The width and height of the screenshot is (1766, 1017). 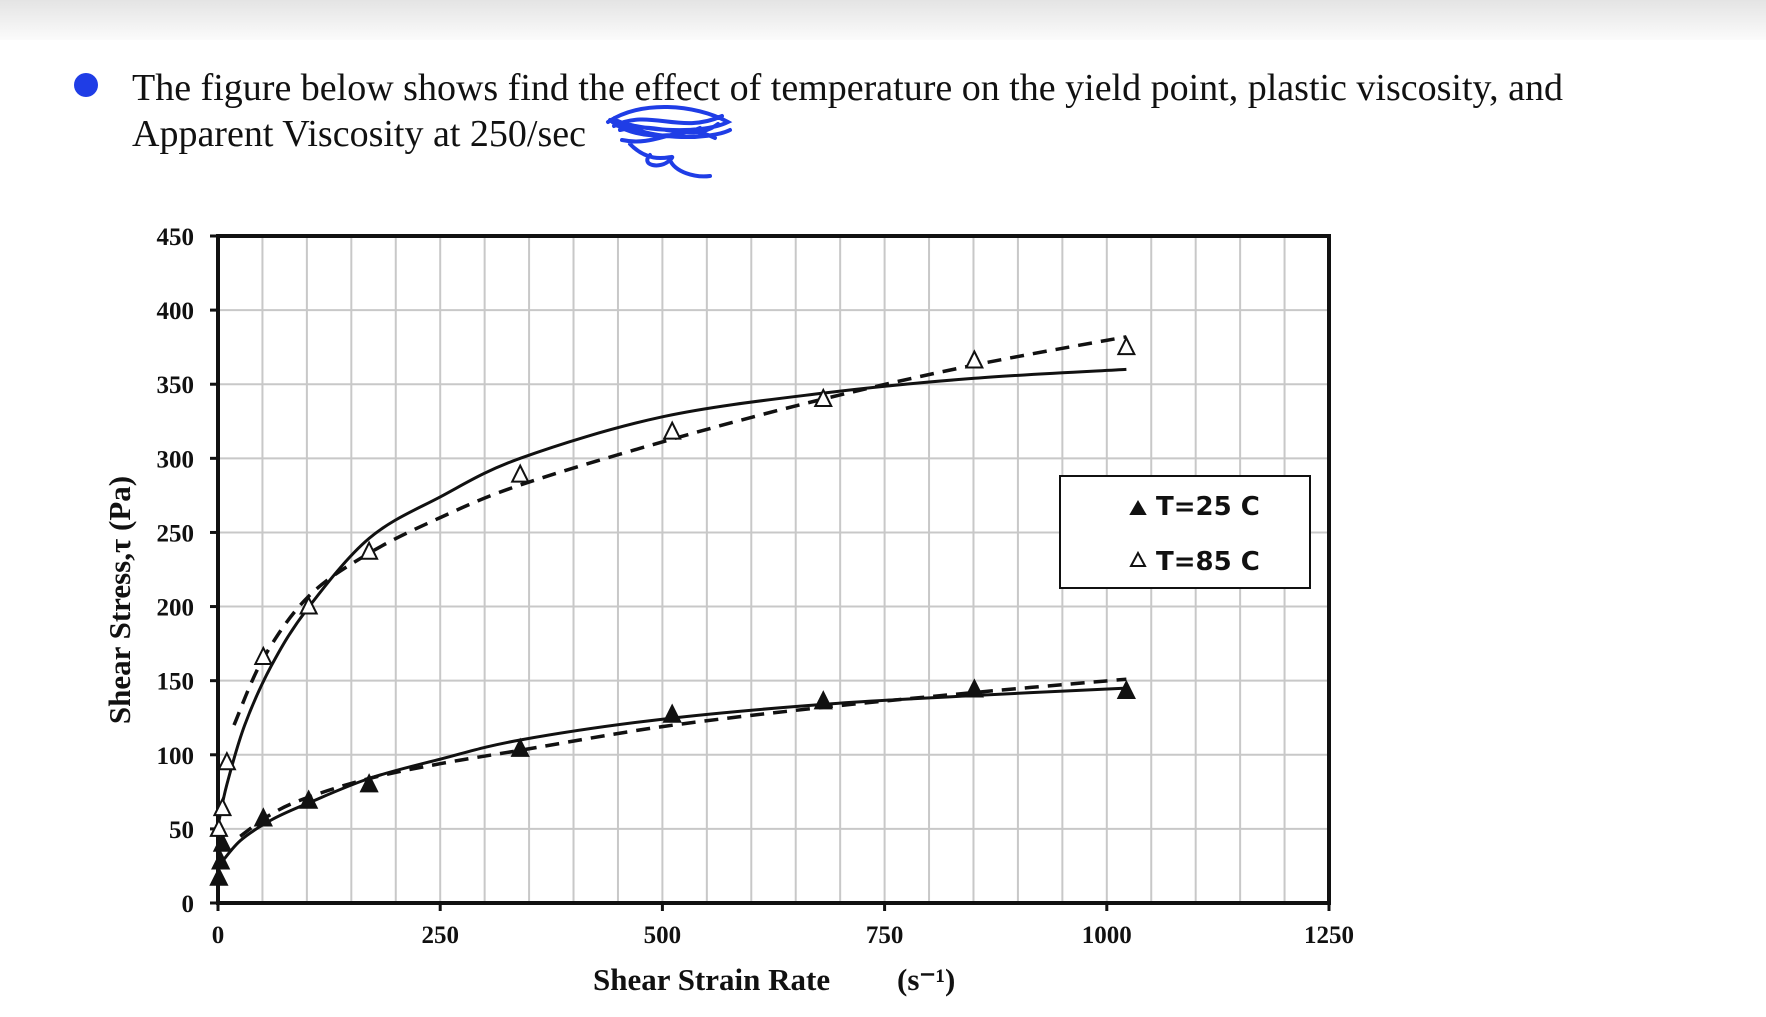 I want to click on x-tick-label: 1000, so click(x=1107, y=935).